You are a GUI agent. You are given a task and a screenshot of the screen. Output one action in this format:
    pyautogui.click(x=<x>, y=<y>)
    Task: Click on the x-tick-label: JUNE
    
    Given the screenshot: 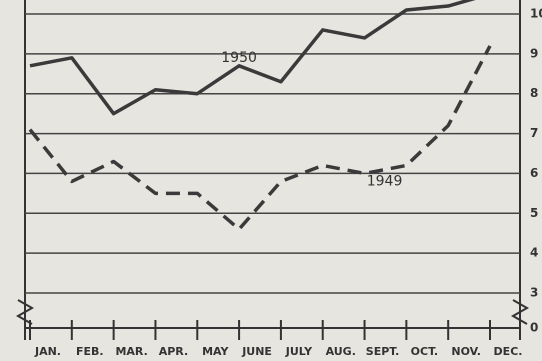 What is the action you would take?
    pyautogui.click(x=256, y=351)
    